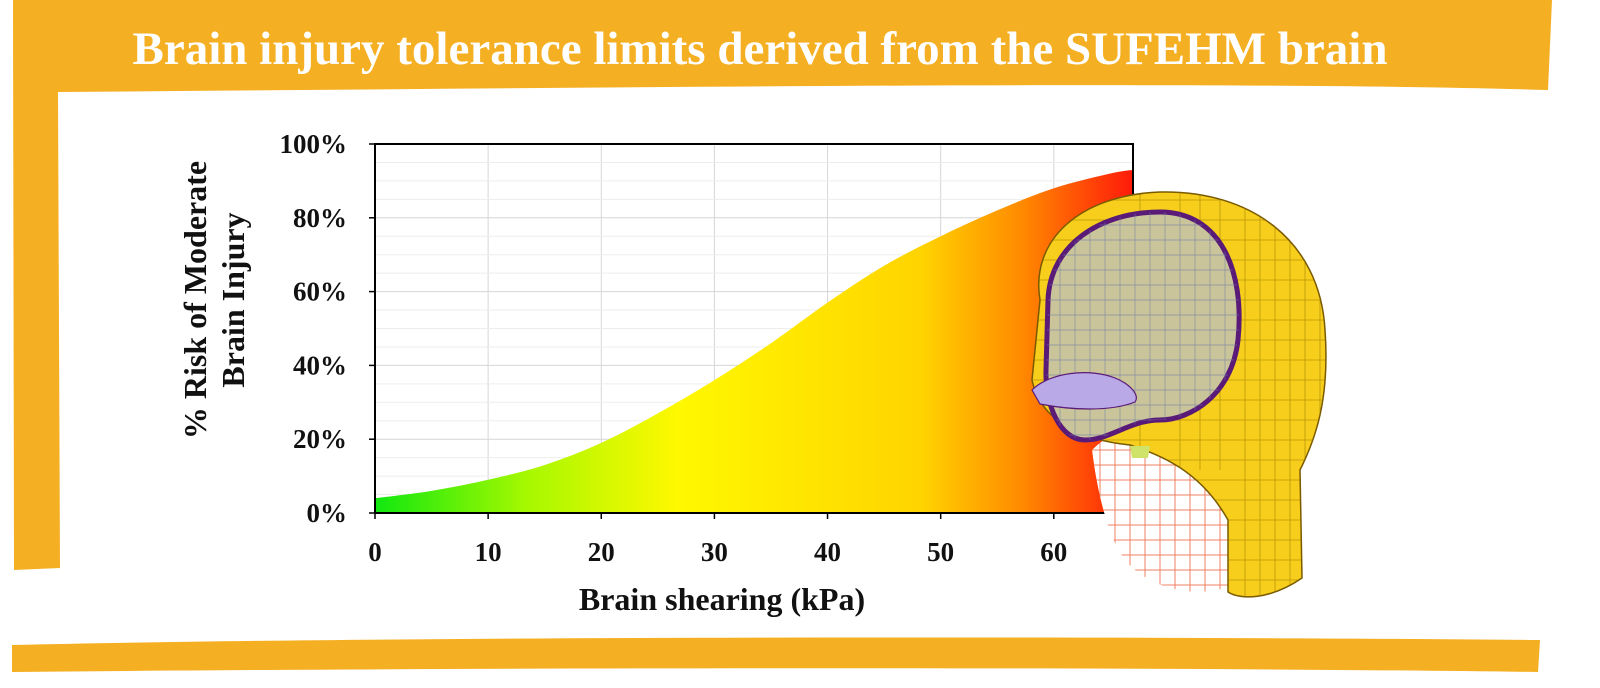 This screenshot has height=688, width=1600. What do you see at coordinates (375, 552) in the screenshot?
I see `x-tick-label: 0` at bounding box center [375, 552].